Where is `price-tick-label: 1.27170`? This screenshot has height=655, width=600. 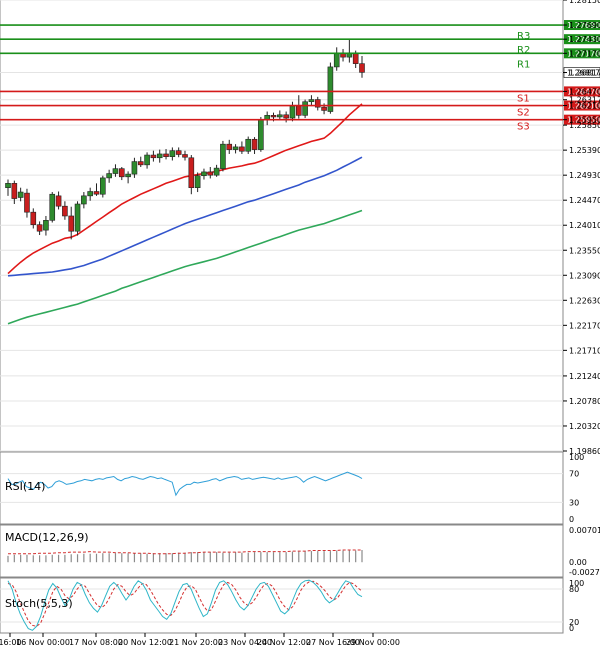
price-tick-label: 1.27170 is located at coordinates (584, 53).